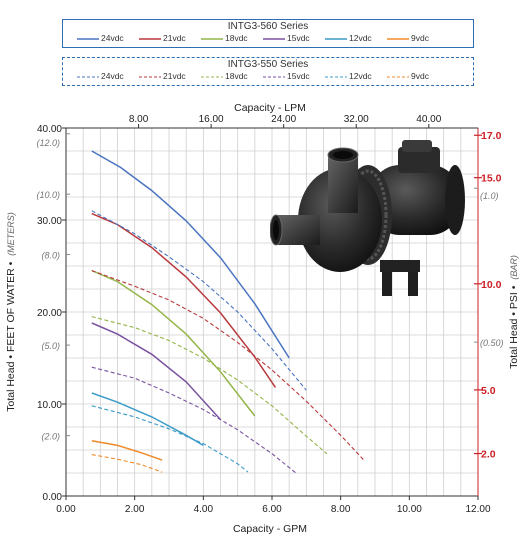 The width and height of the screenshot is (529, 542). I want to click on y-psi-tick-label: 2.0, so click(488, 455).